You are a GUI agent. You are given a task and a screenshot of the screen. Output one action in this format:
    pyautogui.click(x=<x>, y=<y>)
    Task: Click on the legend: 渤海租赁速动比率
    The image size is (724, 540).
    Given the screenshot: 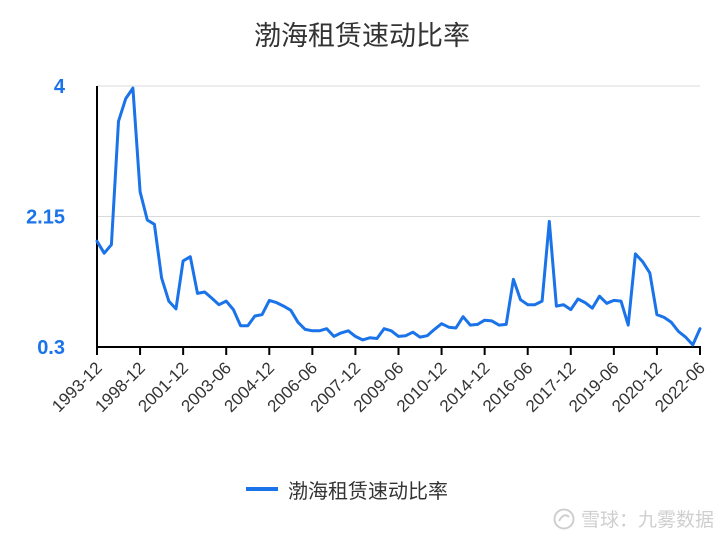 What is the action you would take?
    pyautogui.click(x=347, y=489)
    